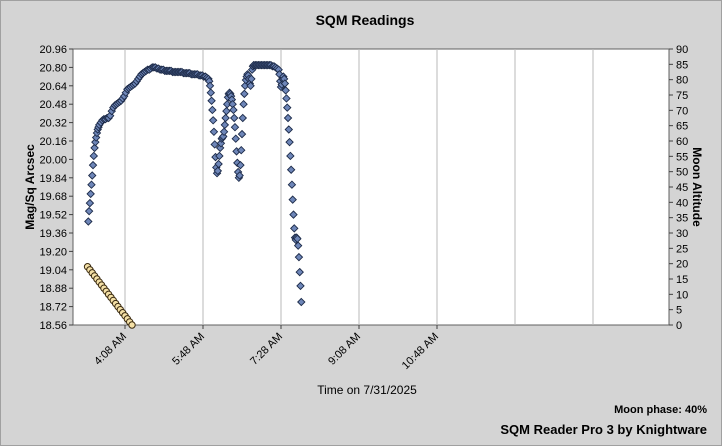  Describe the element at coordinates (53, 124) in the screenshot. I see `y-tick-label: 20.32` at that location.